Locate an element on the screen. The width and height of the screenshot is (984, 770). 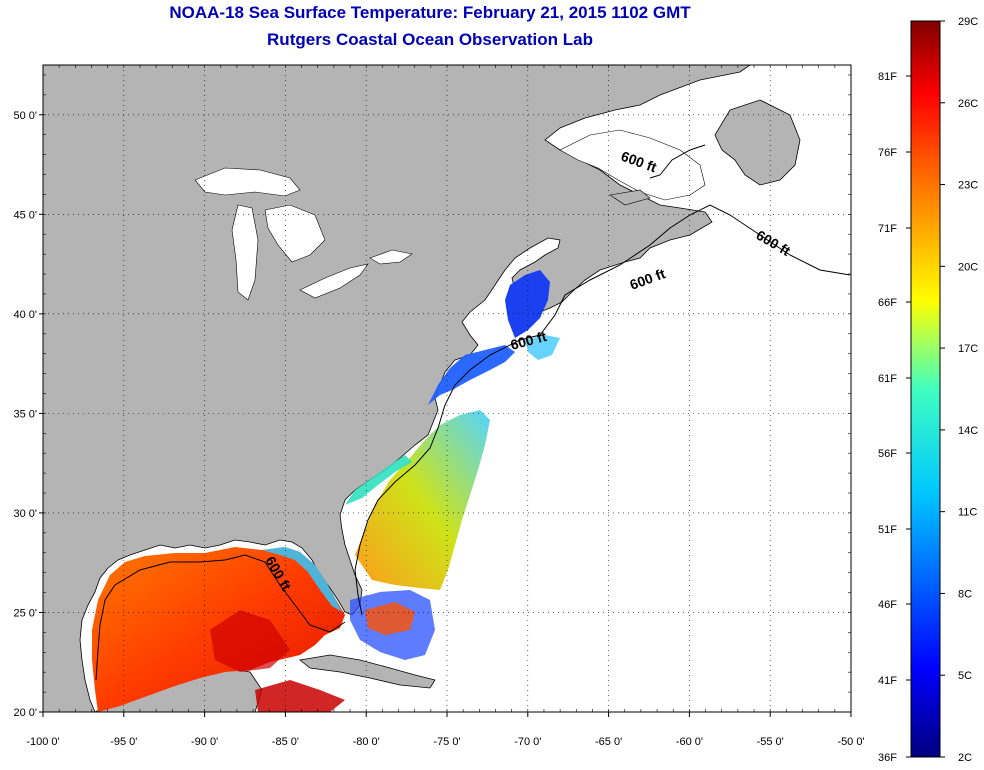
colorbar-celsius-label: 17C is located at coordinates (968, 349).